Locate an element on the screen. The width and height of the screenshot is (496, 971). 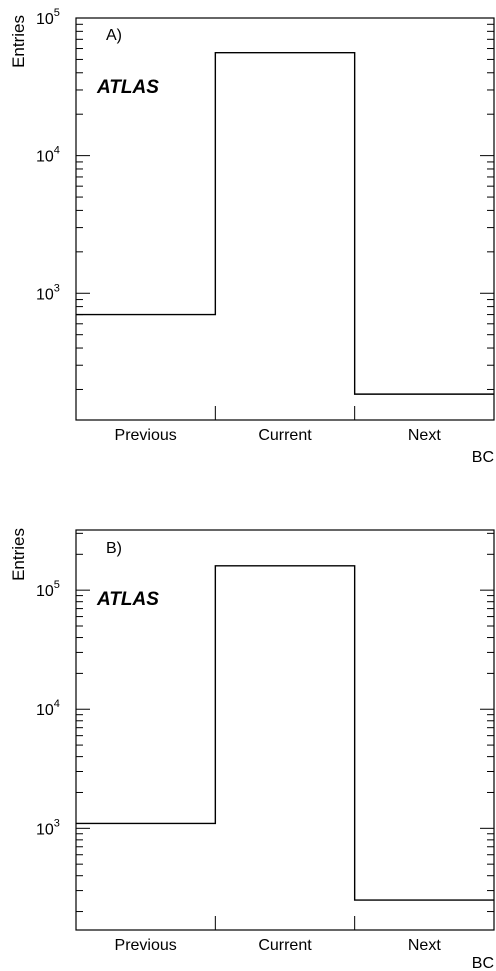
panel-tag: B) is located at coordinates (114, 548).